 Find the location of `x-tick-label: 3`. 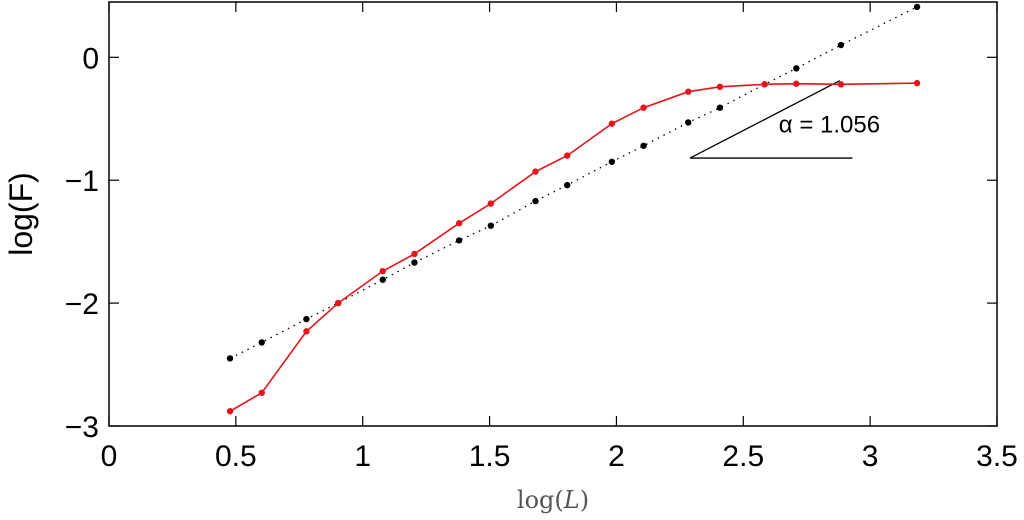

x-tick-label: 3 is located at coordinates (870, 456).